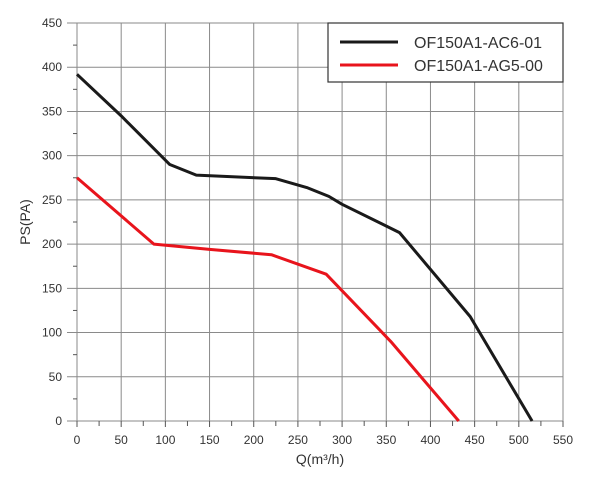 The height and width of the screenshot is (489, 600). I want to click on x-tick-label: 250, so click(298, 440).